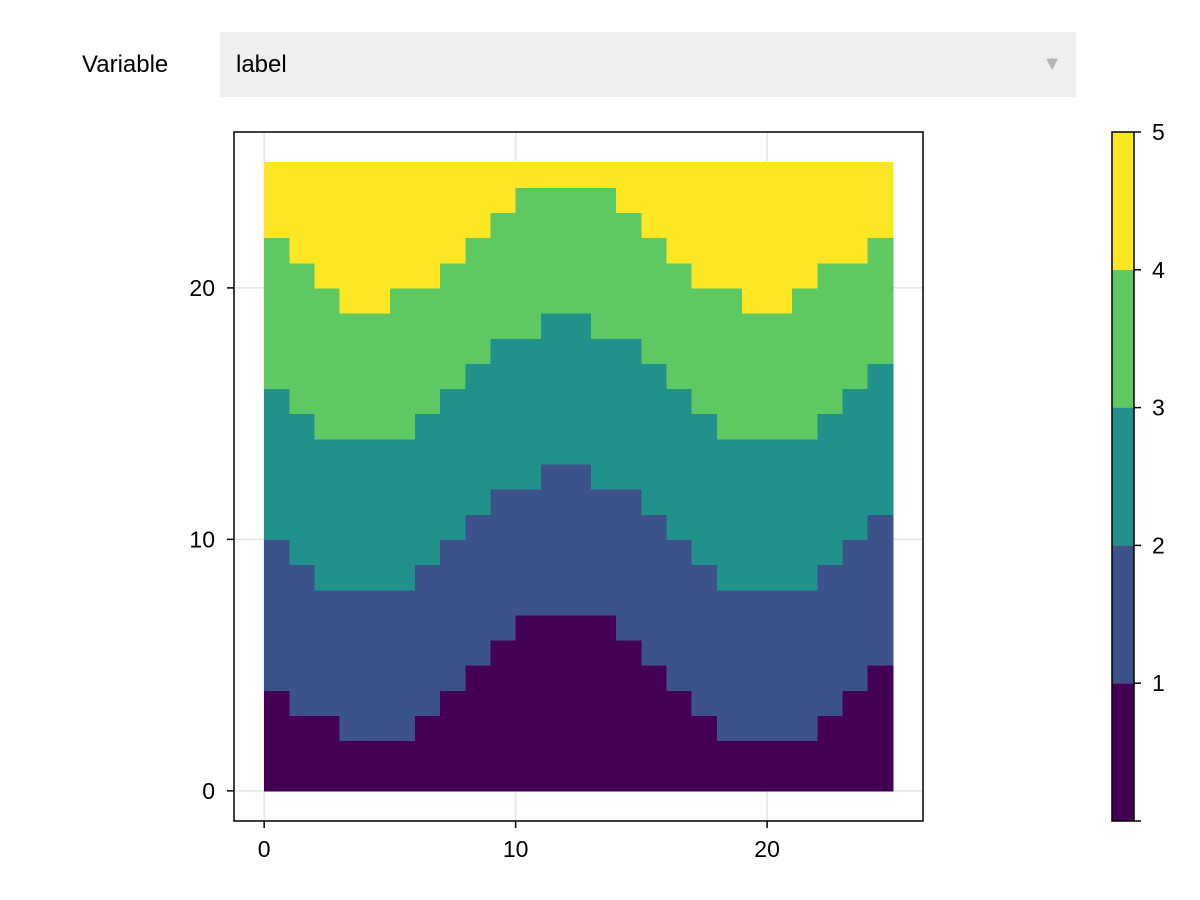  What do you see at coordinates (202, 539) in the screenshot?
I see `y-tick-label: 10` at bounding box center [202, 539].